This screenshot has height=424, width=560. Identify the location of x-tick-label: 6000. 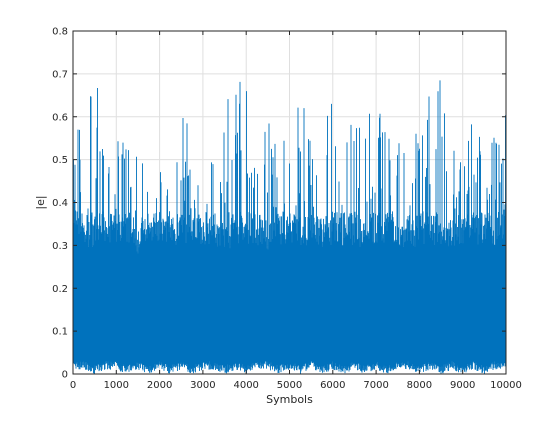
(332, 385).